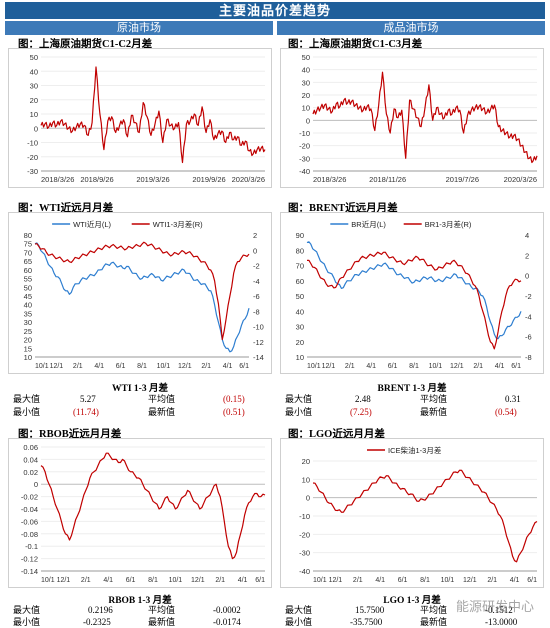  What do you see at coordinates (412, 389) in the screenshot?
I see `brent-stats-title: BRENT 1-3 月差` at bounding box center [412, 389].